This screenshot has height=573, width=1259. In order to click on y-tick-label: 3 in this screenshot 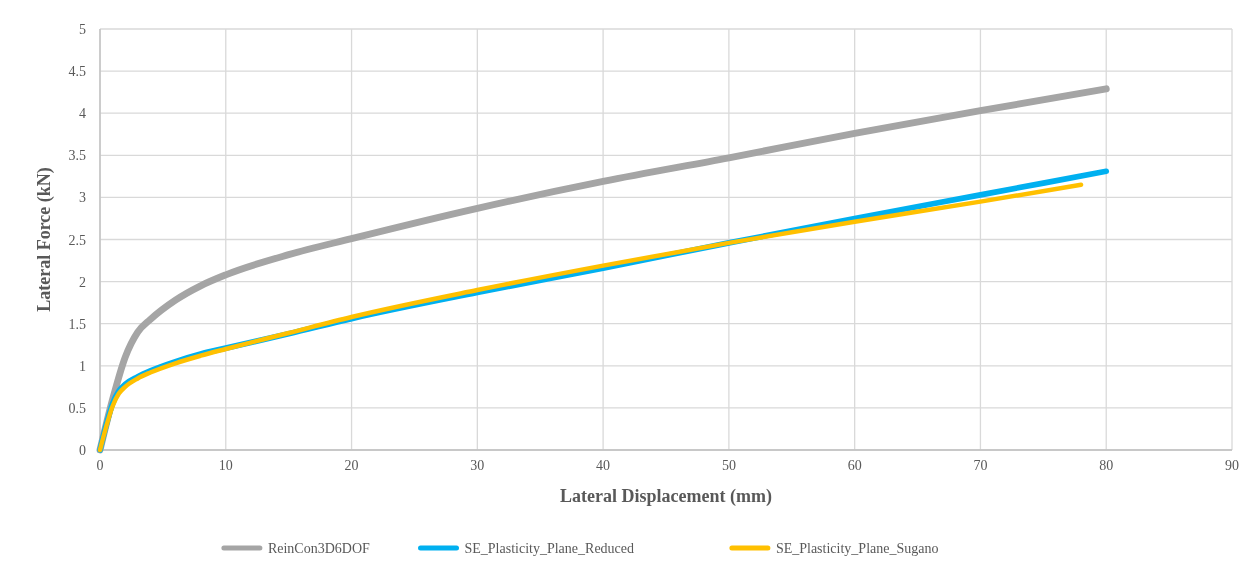, I will do `click(82, 198)`.